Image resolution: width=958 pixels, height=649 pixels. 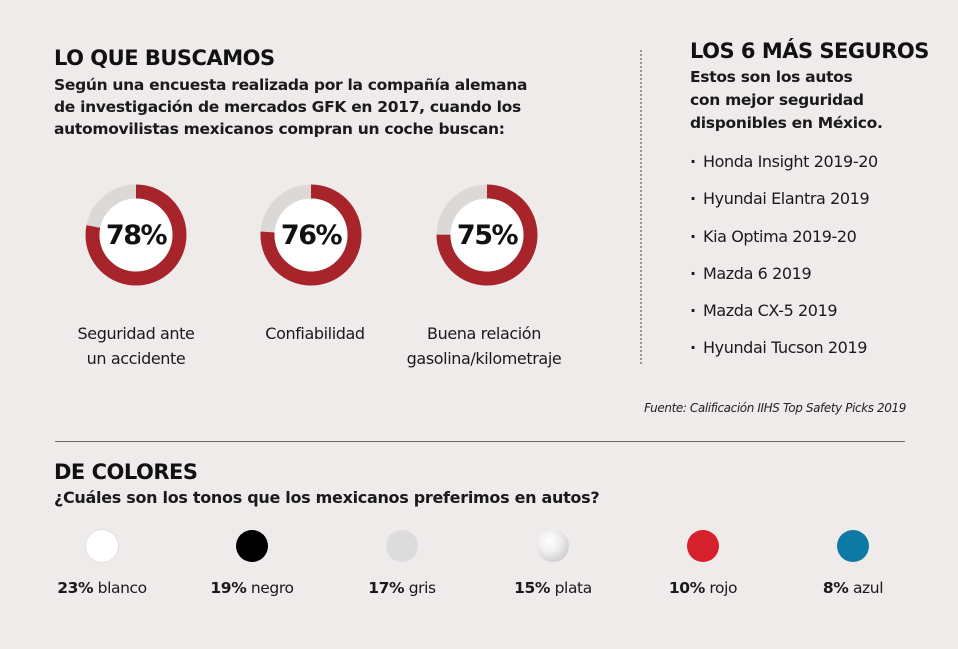 What do you see at coordinates (480, 441) in the screenshot?
I see `horizontal-divider` at bounding box center [480, 441].